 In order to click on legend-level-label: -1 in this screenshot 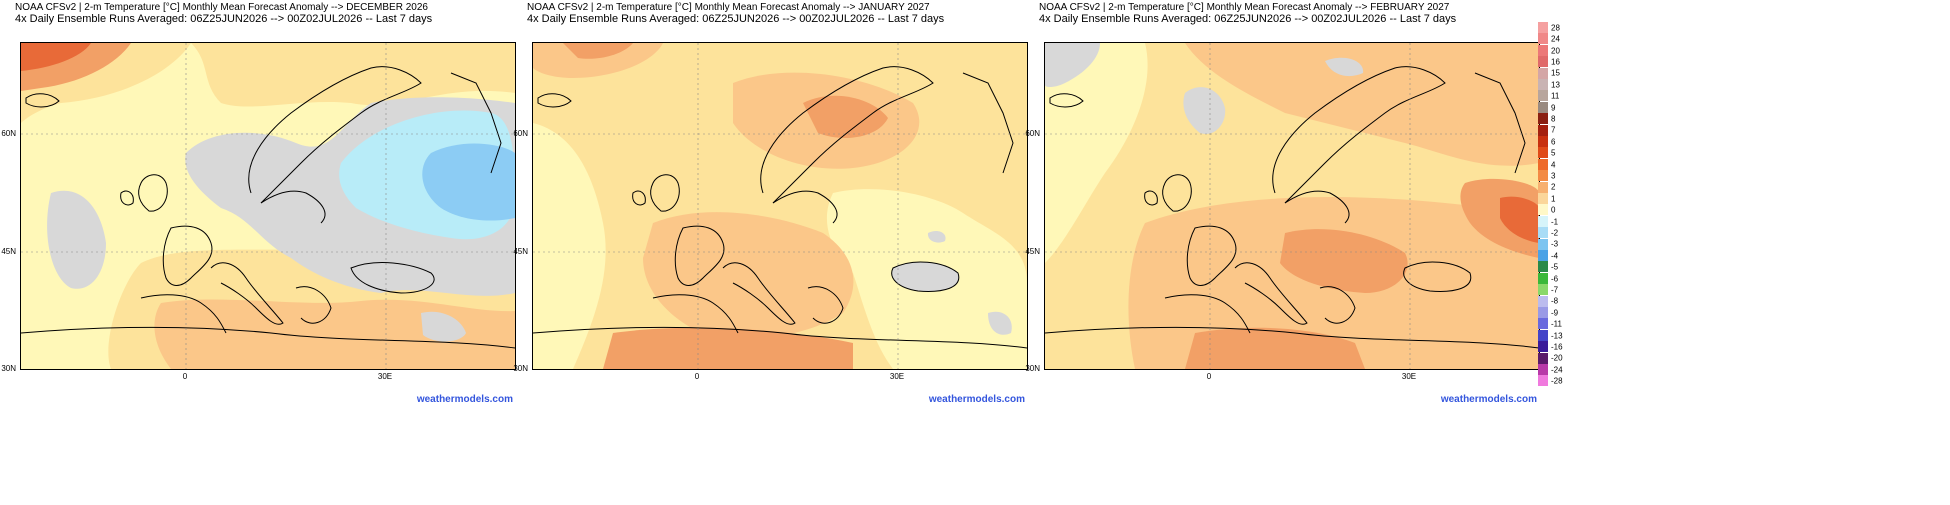, I will do `click(1555, 221)`.